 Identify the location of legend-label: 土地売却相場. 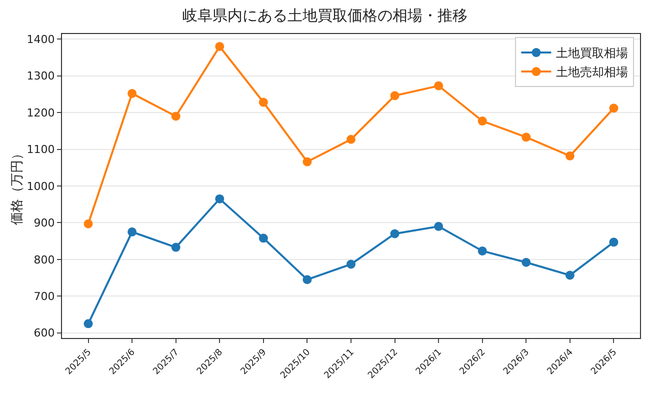
(592, 72).